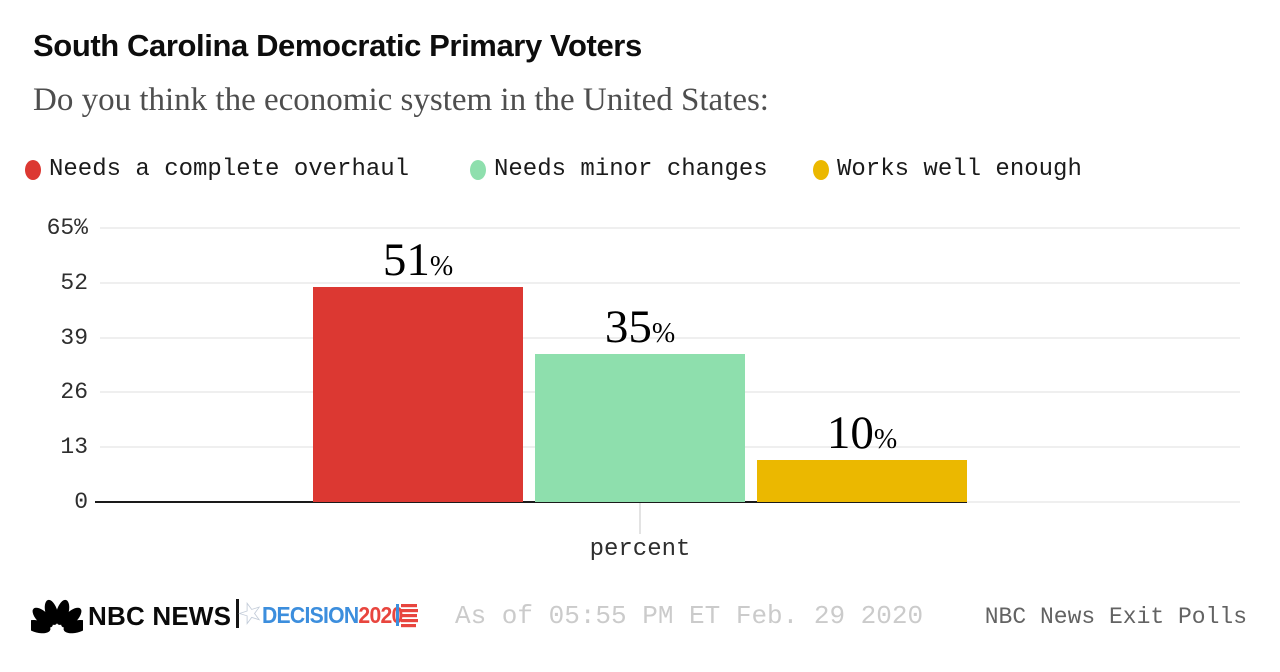  Describe the element at coordinates (531, 502) in the screenshot. I see `zero-baseline` at that location.